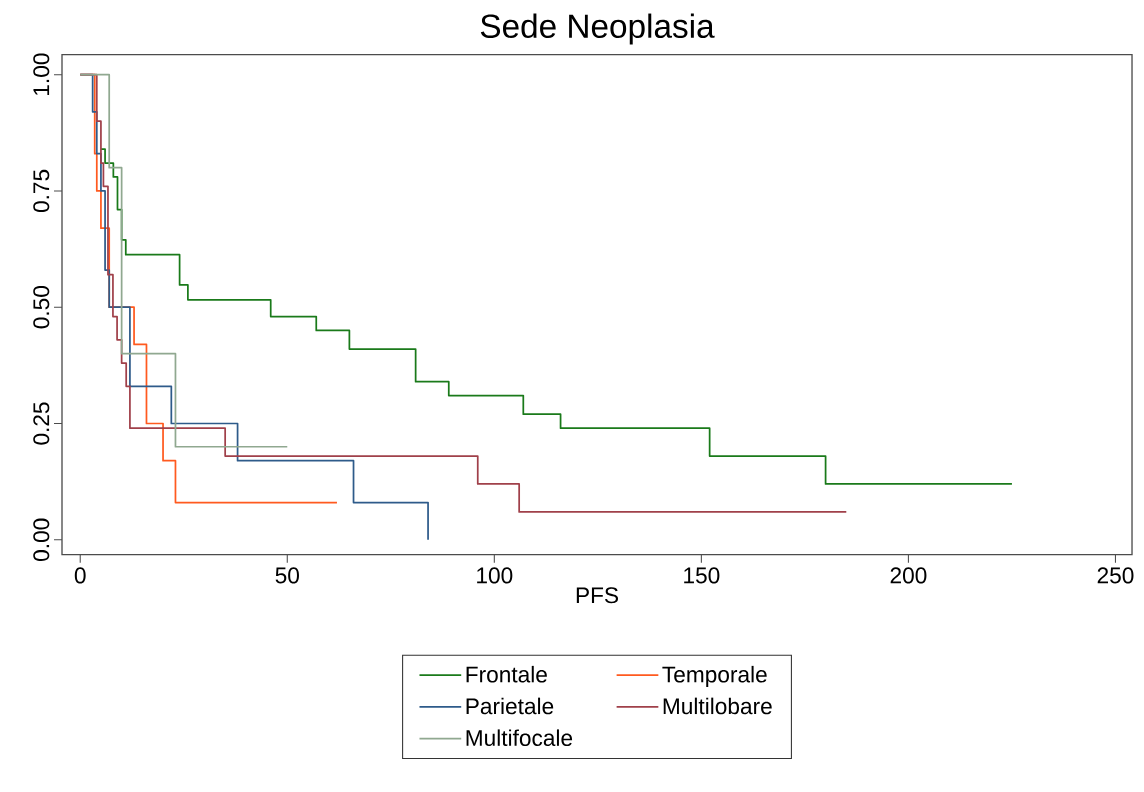  Describe the element at coordinates (41, 423) in the screenshot. I see `y-tick-label: 0.25` at that location.